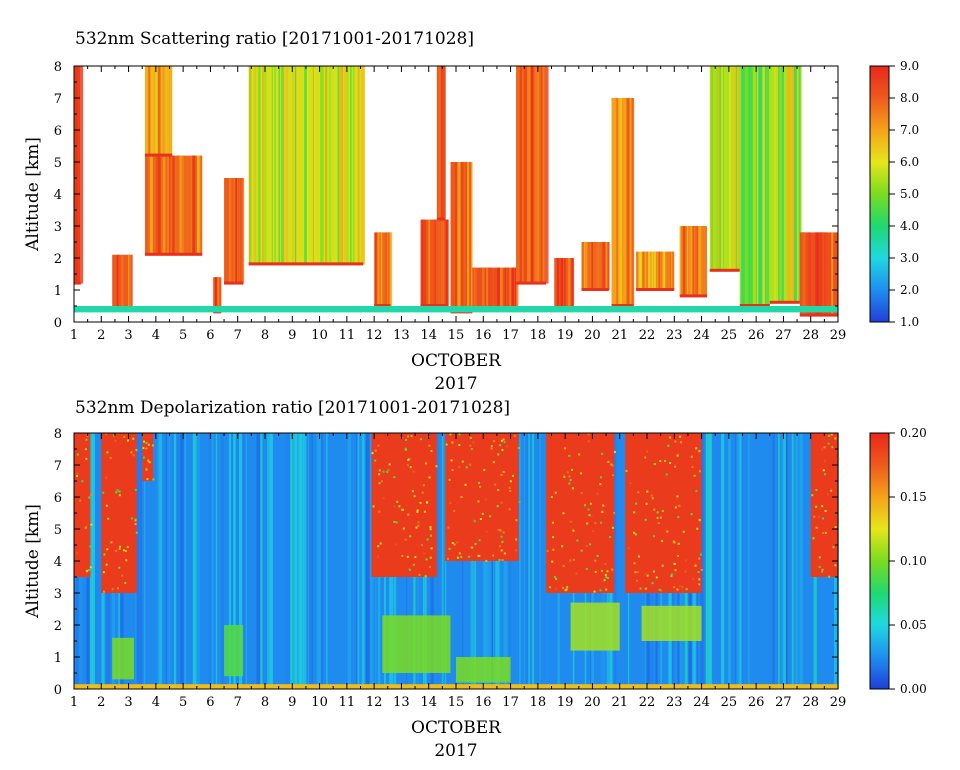  I want to click on y-tick-label: 7, so click(58, 466).